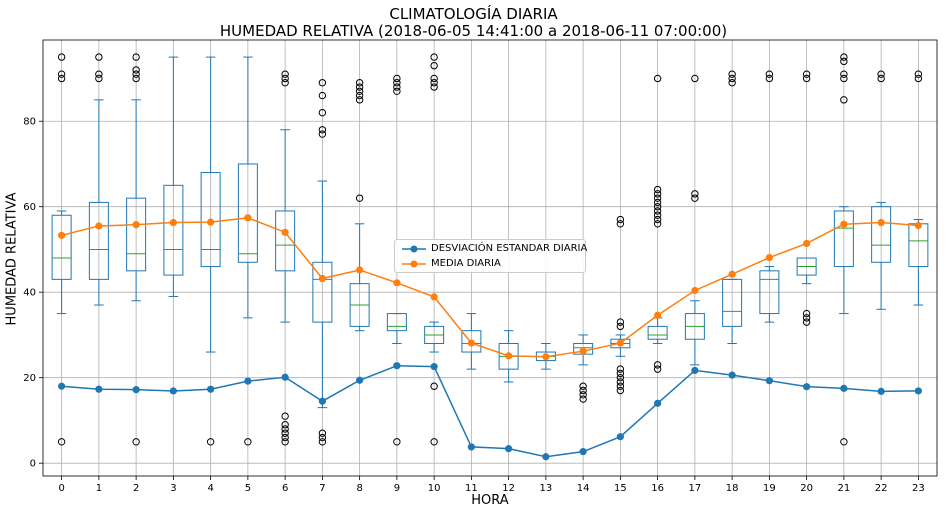 The image size is (947, 516). I want to click on x-tick-label: 12, so click(508, 488).